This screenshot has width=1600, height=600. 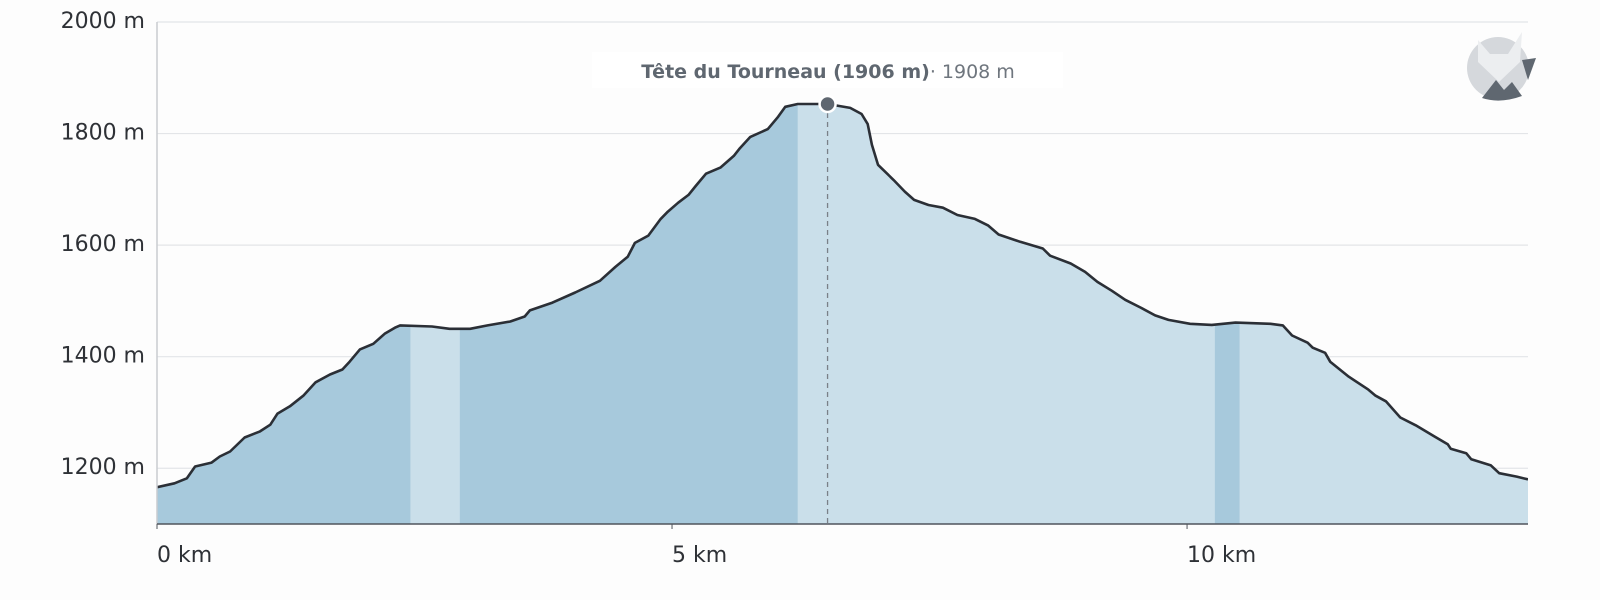 I want to click on annotation-text: Tête du Tourneau (1906 m)· 1908 m, so click(x=828, y=72).